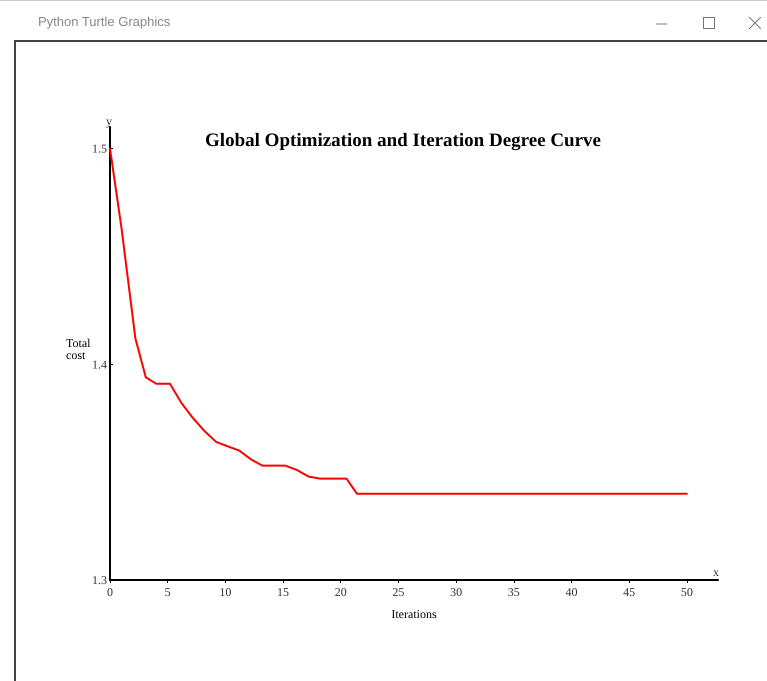  Describe the element at coordinates (283, 592) in the screenshot. I see `x-tick-label: 15` at that location.